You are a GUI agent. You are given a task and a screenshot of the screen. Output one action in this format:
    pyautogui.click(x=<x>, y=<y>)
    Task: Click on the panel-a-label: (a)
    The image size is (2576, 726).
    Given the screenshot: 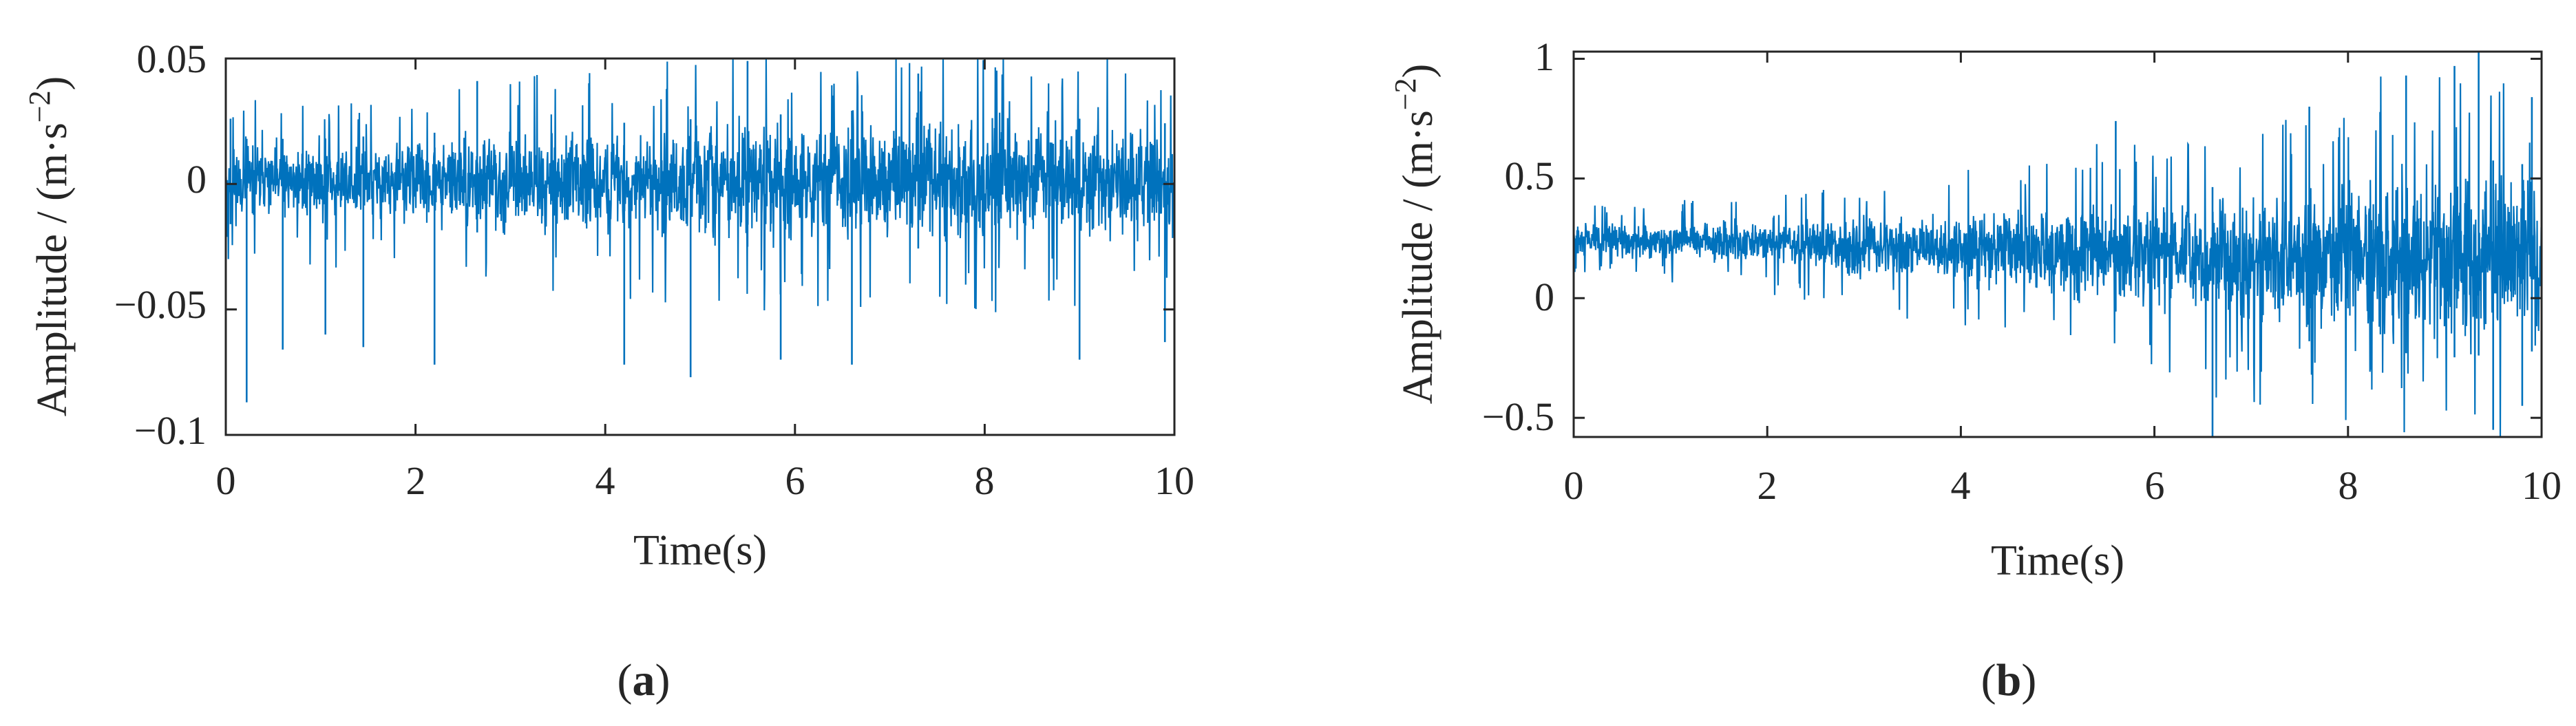 What is the action you would take?
    pyautogui.click(x=644, y=680)
    